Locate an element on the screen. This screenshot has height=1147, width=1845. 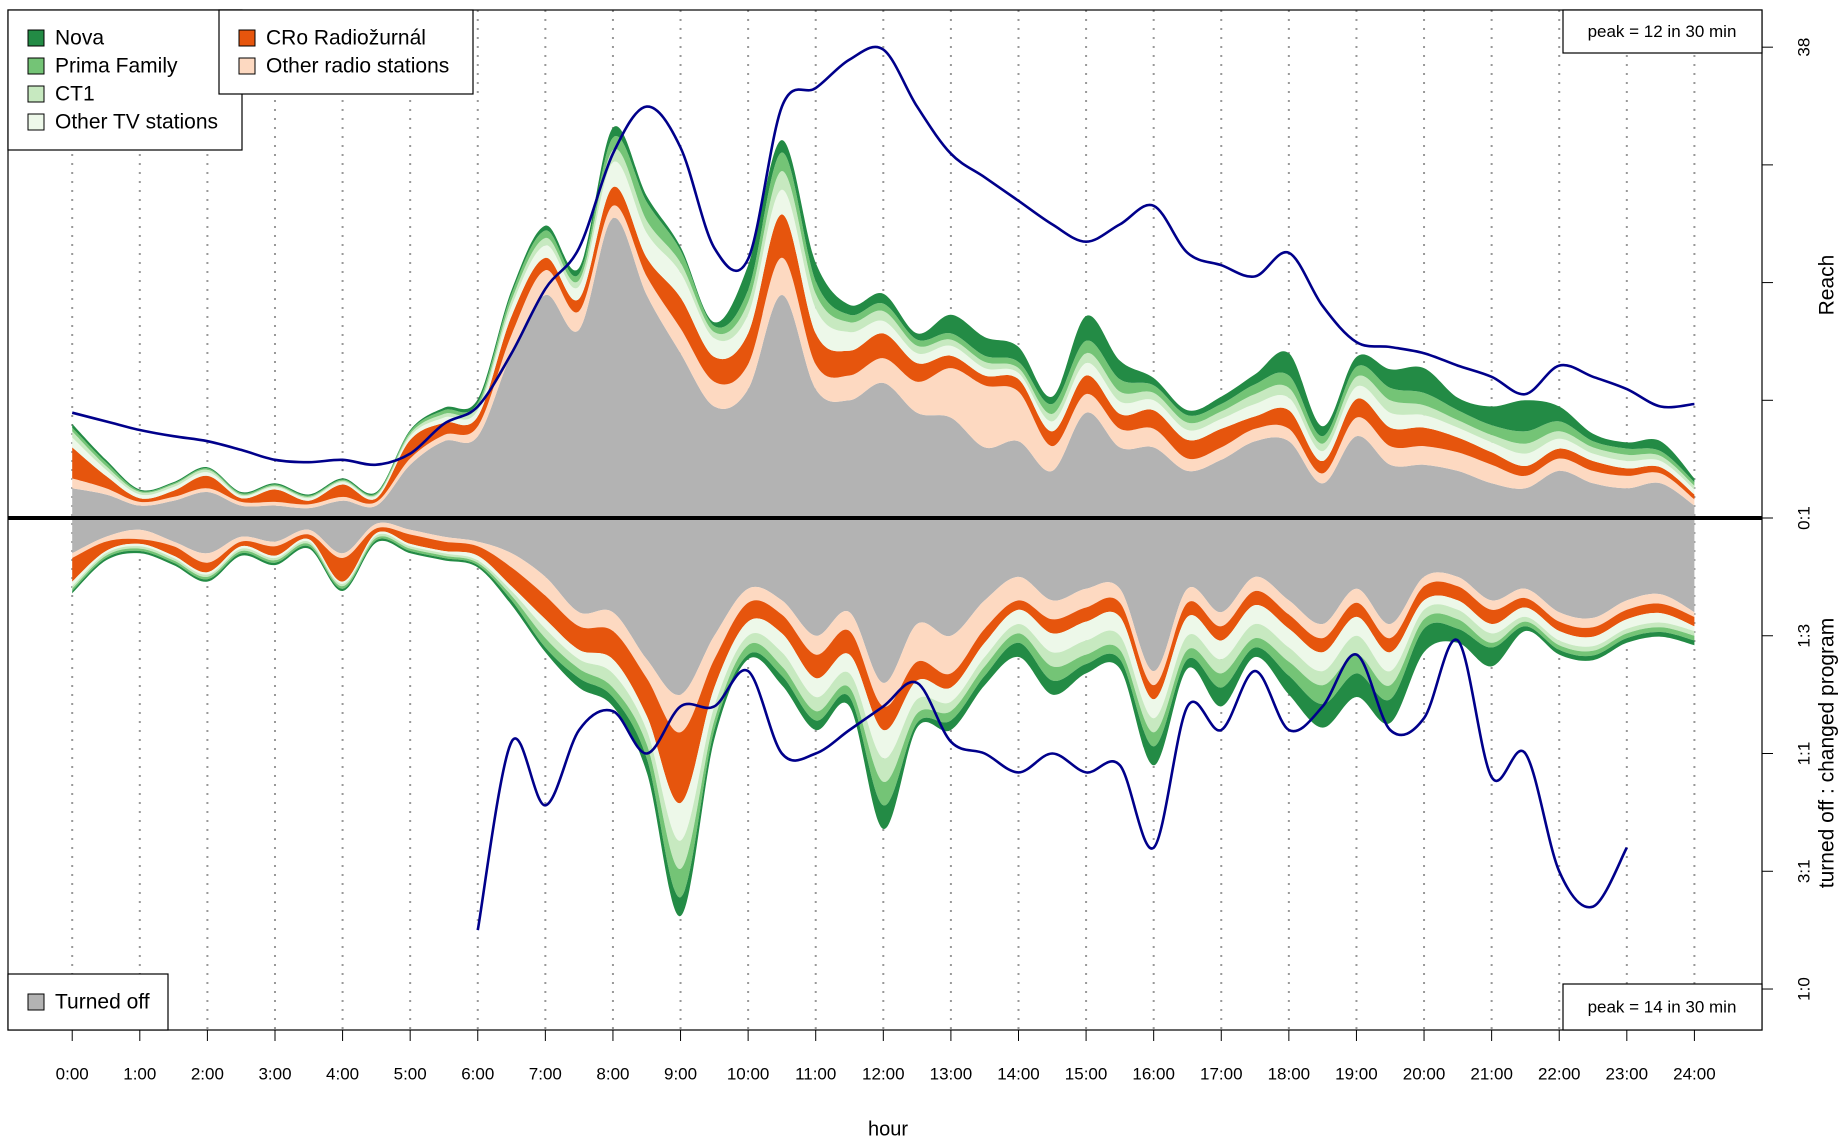
x-tick-label: 5:00 is located at coordinates (410, 1073).